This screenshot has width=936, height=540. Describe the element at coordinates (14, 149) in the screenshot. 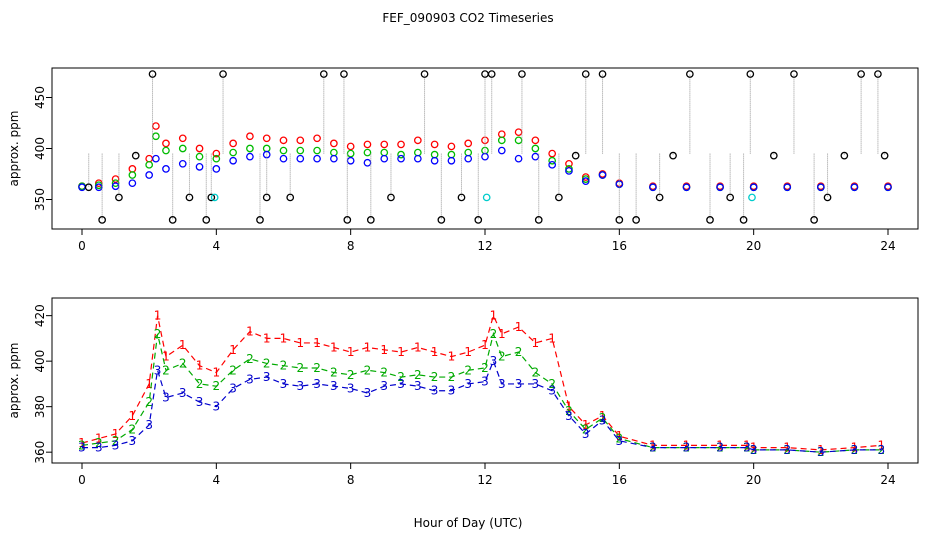

I see `y-axis-label: approx. ppm` at that location.